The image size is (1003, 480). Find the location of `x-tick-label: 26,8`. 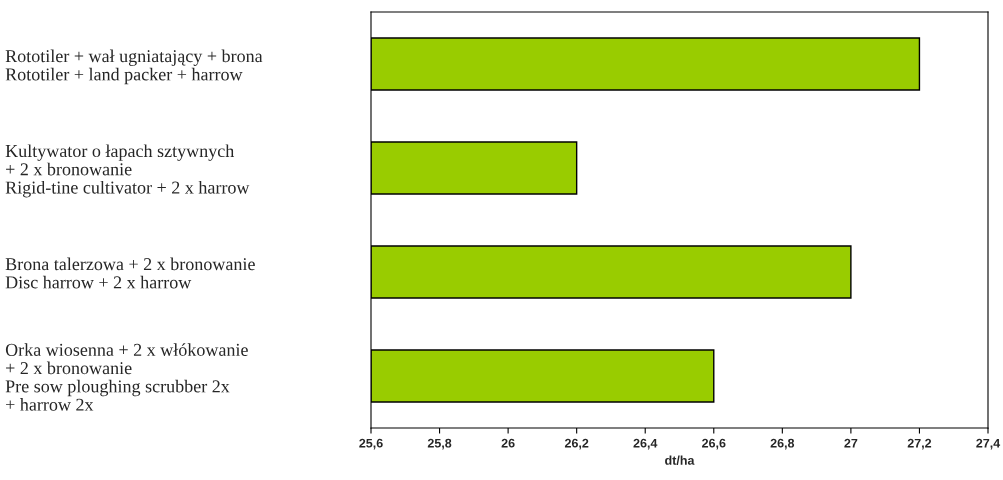

x-tick-label: 26,8 is located at coordinates (782, 444).